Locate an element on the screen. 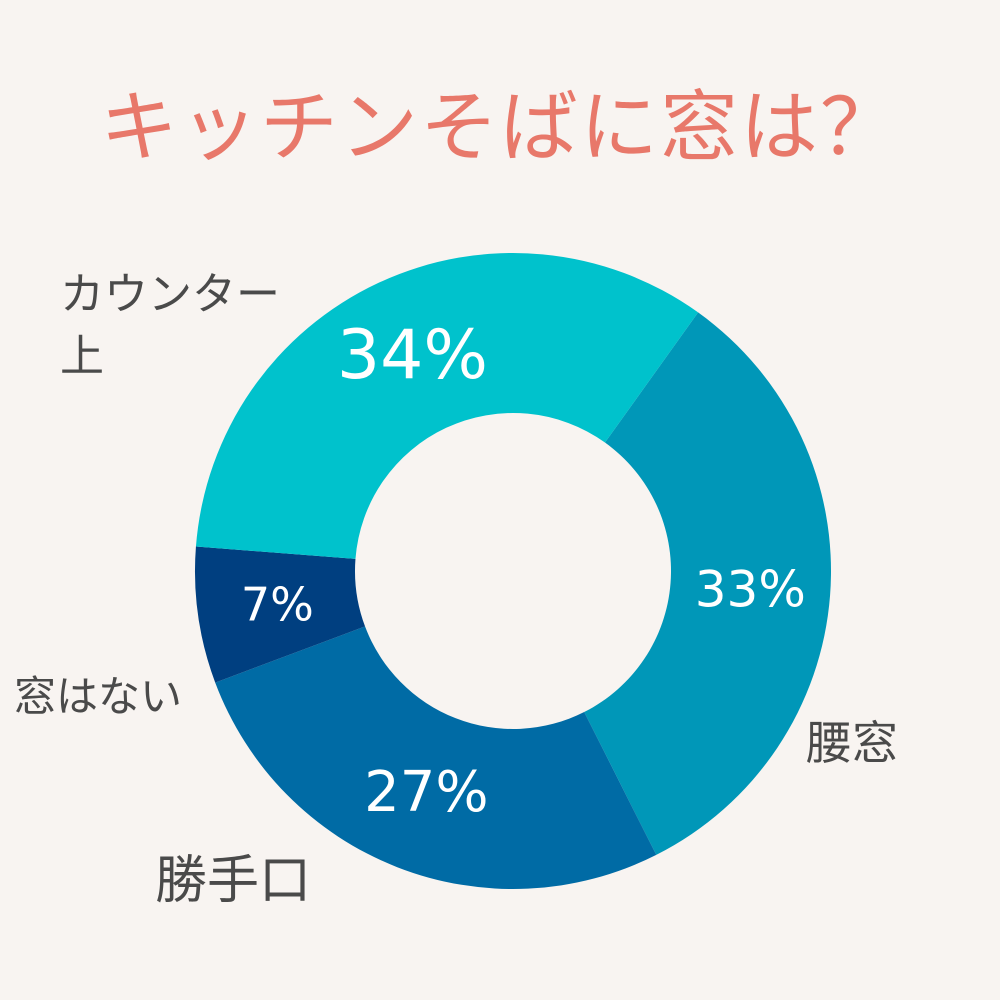  slice-value-label: 27% is located at coordinates (426, 792).